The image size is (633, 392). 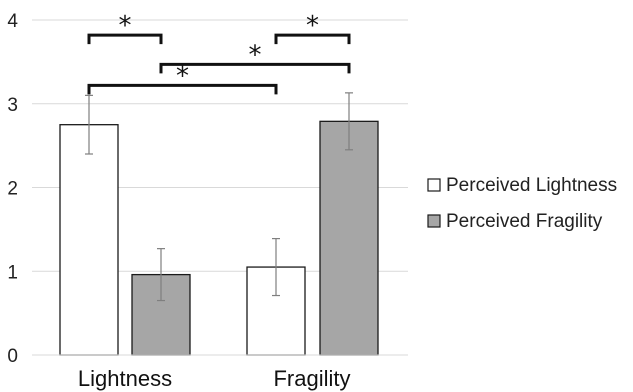 What do you see at coordinates (12, 356) in the screenshot?
I see `y-tick-label: 0` at bounding box center [12, 356].